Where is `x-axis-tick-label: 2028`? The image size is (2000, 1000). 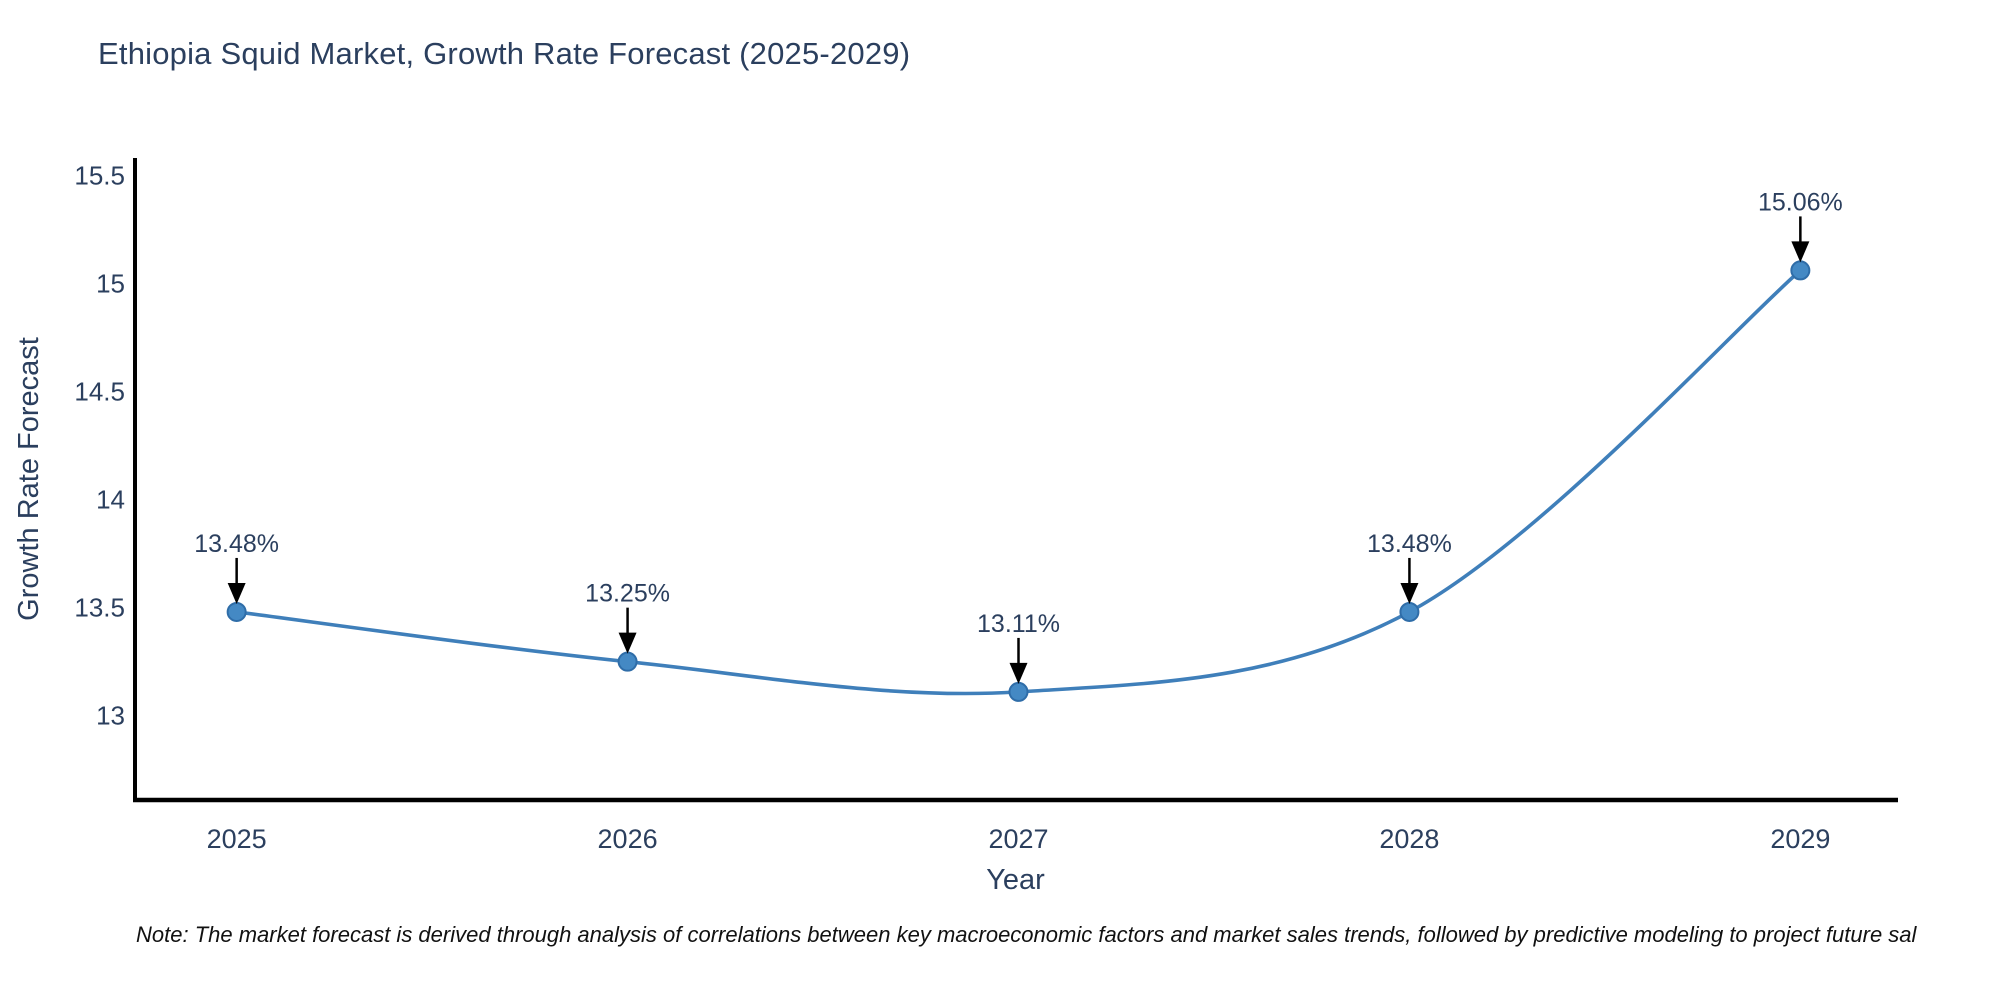 x-axis-tick-label: 2028 is located at coordinates (1409, 839).